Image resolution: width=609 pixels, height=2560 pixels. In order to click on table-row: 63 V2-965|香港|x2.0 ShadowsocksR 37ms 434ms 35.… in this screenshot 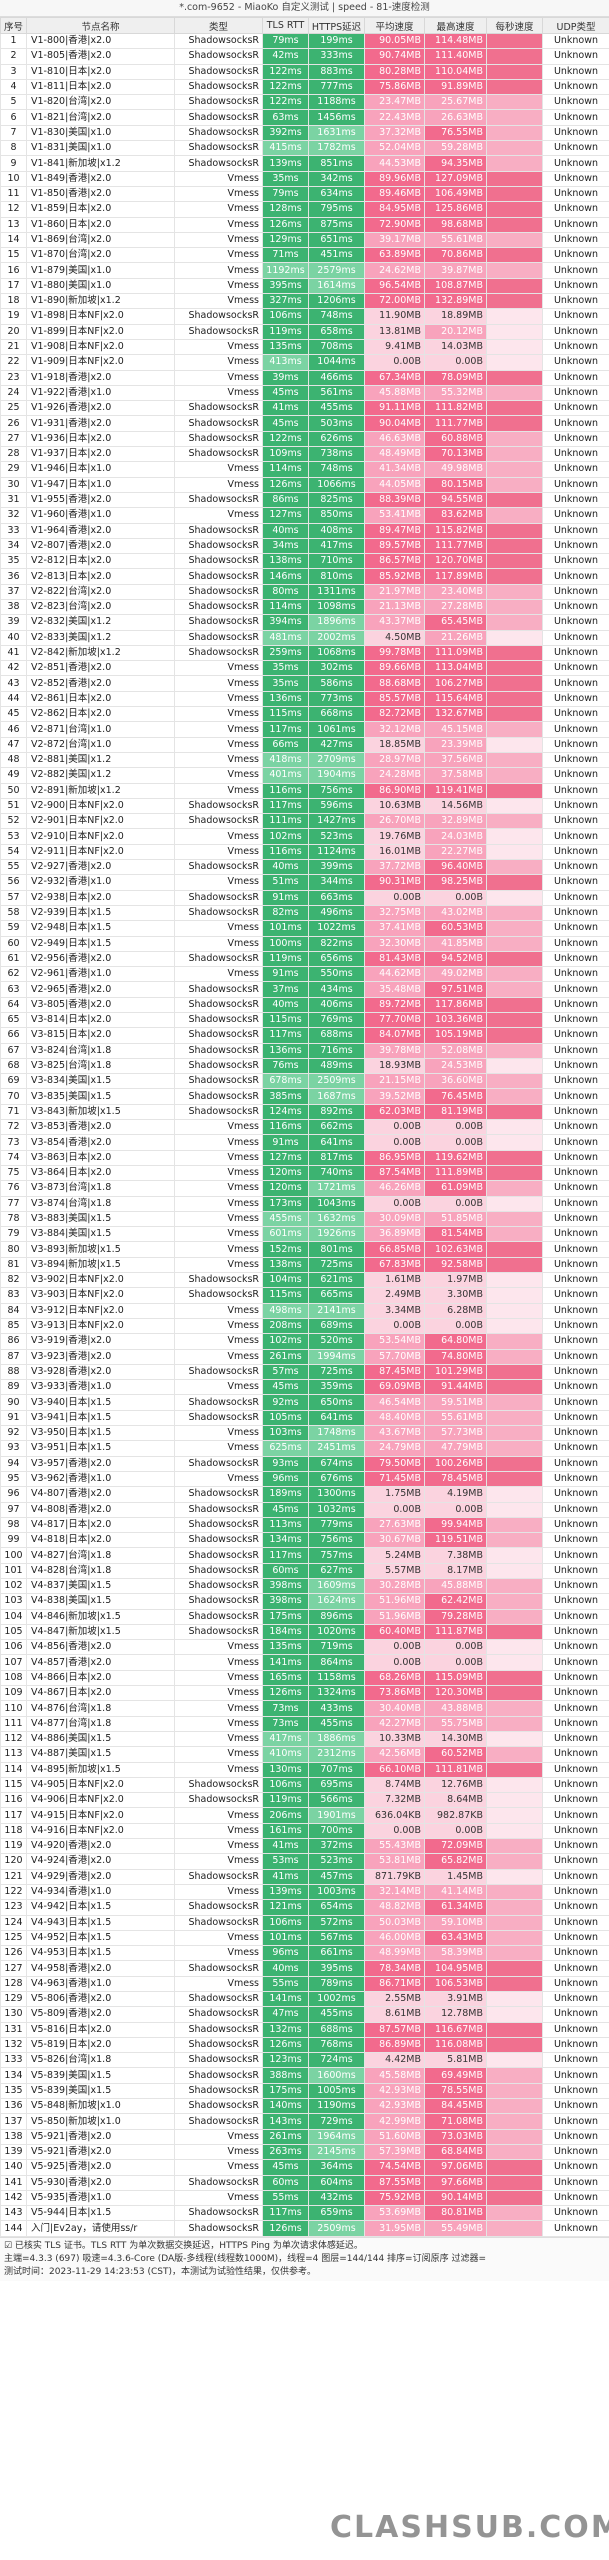, I will do `click(304, 989)`.